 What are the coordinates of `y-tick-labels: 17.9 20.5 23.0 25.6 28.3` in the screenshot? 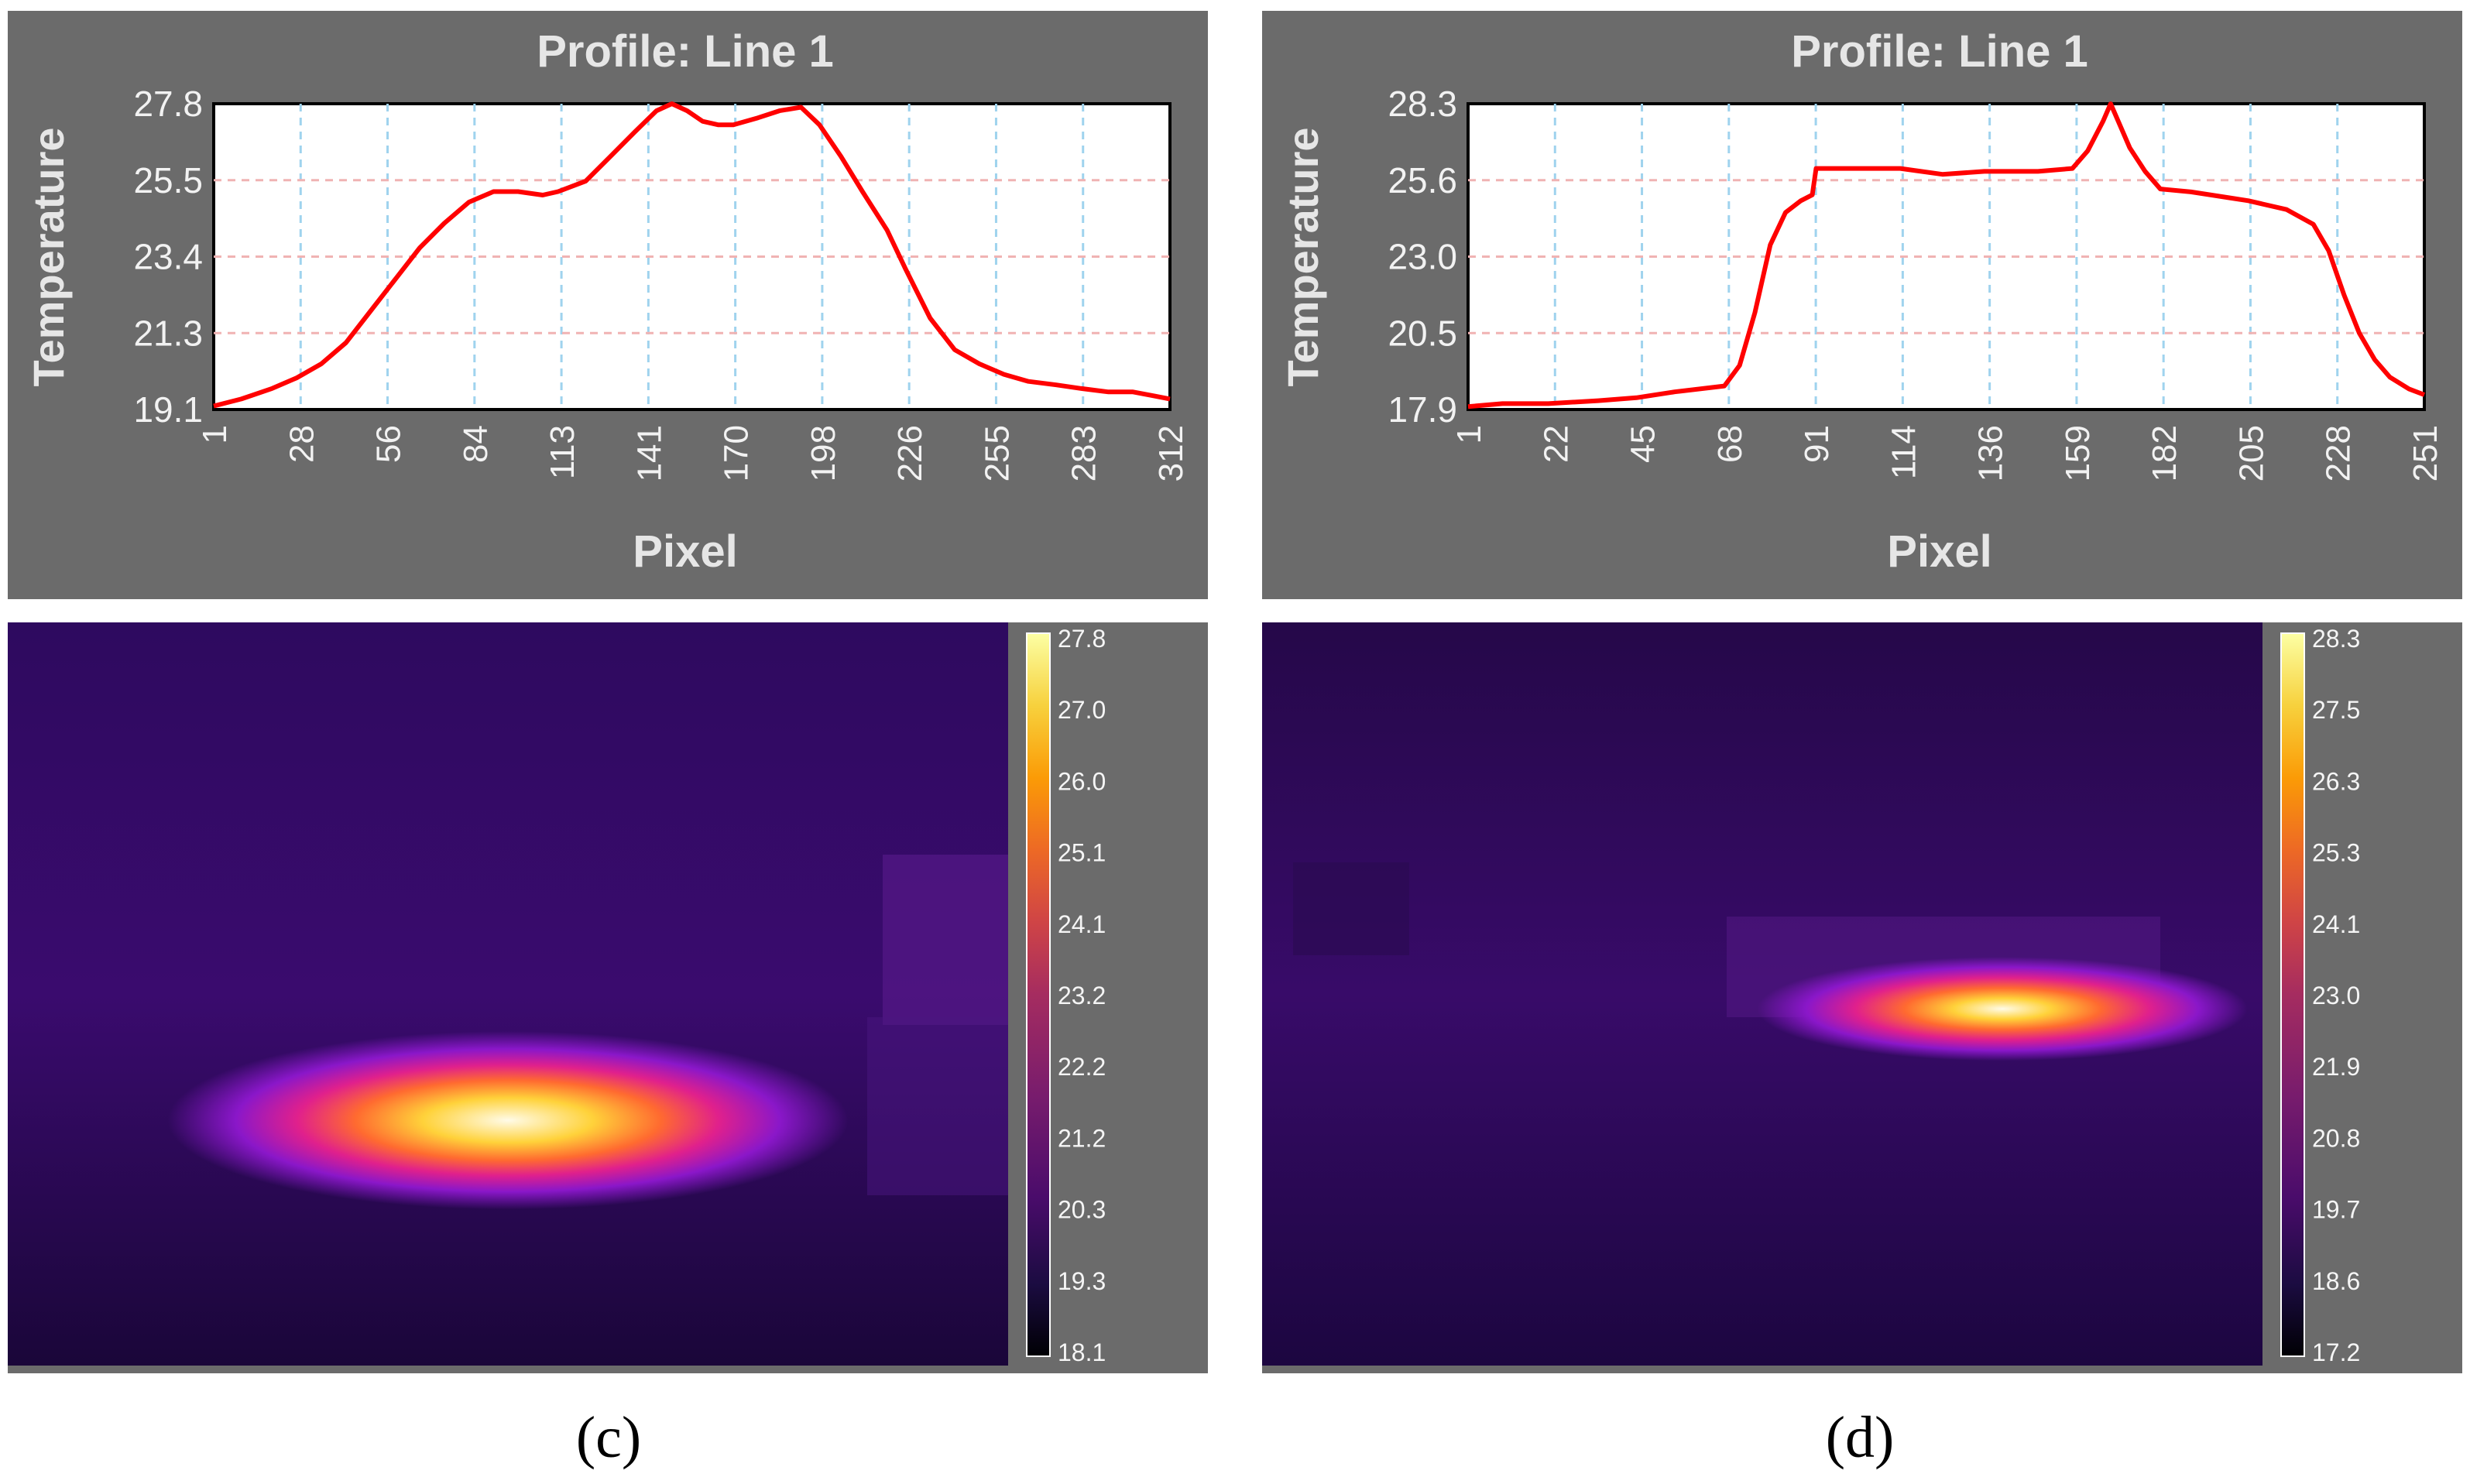 It's located at (1423, 257).